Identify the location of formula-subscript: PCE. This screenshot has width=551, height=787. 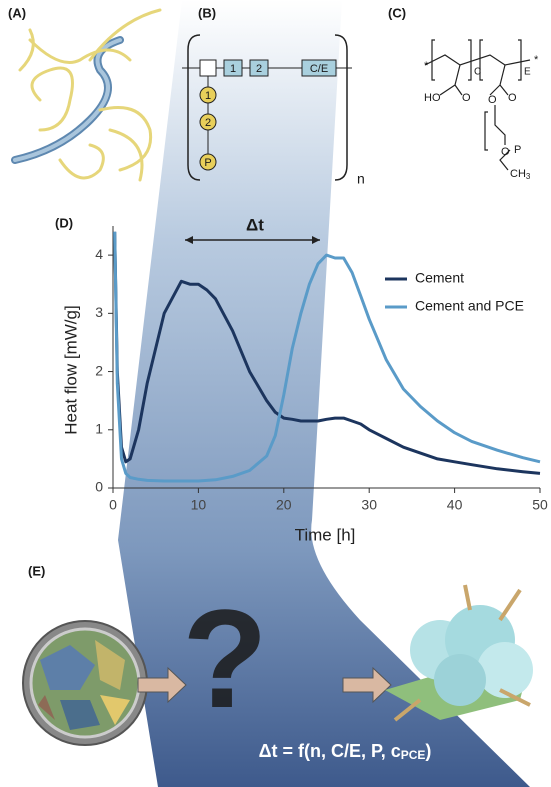
(413, 755).